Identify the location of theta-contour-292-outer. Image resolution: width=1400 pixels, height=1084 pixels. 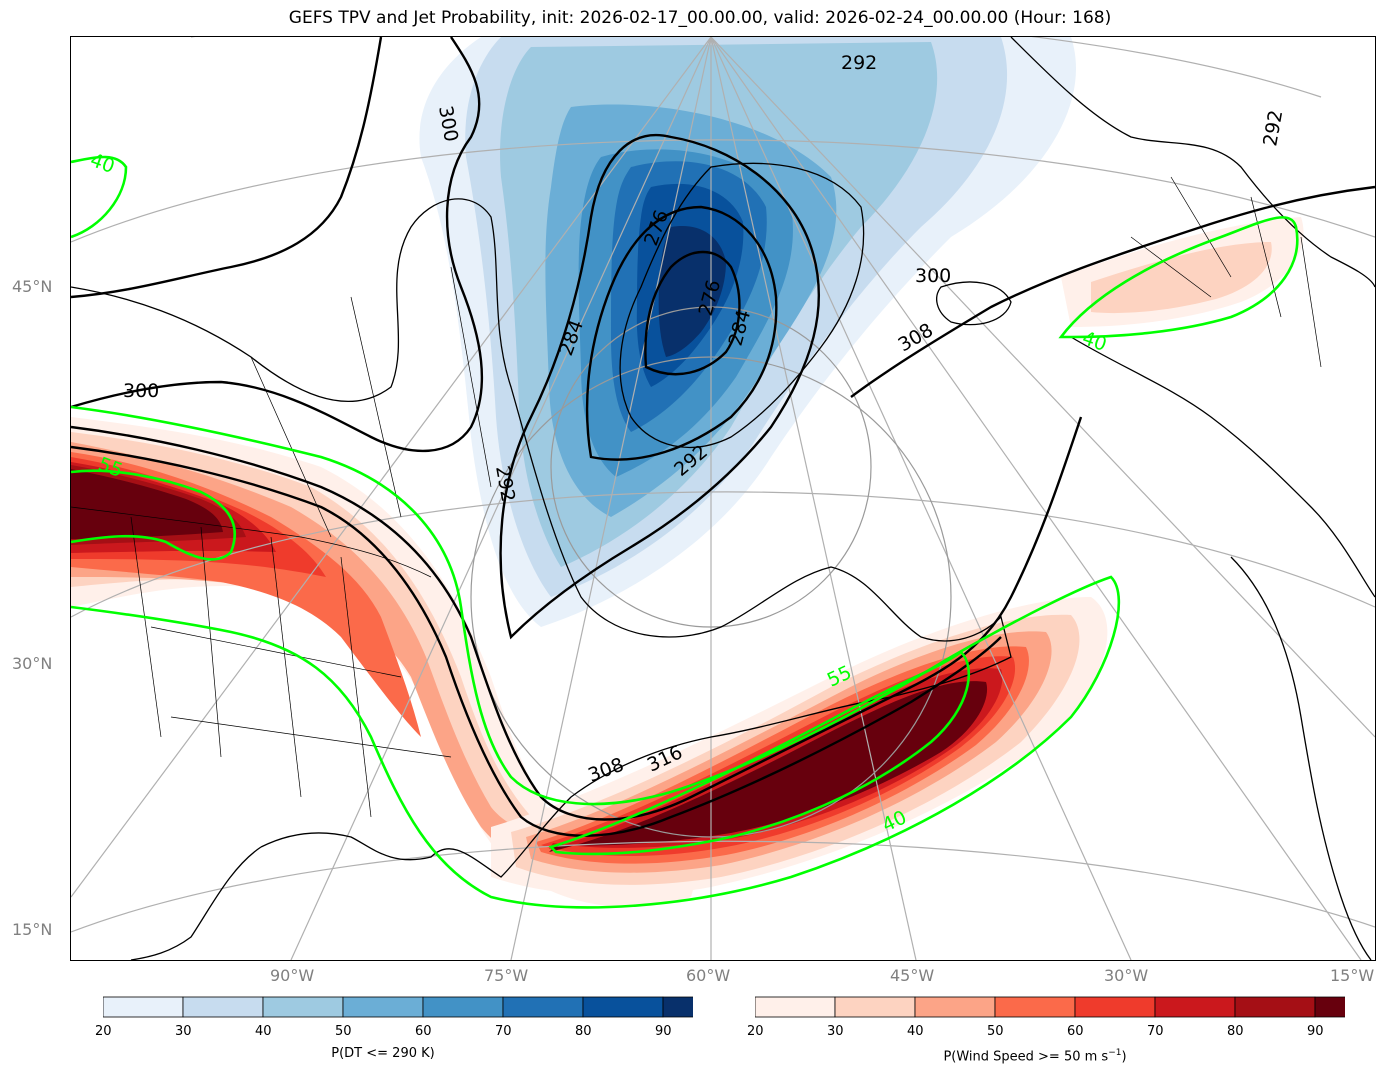
(660, 386).